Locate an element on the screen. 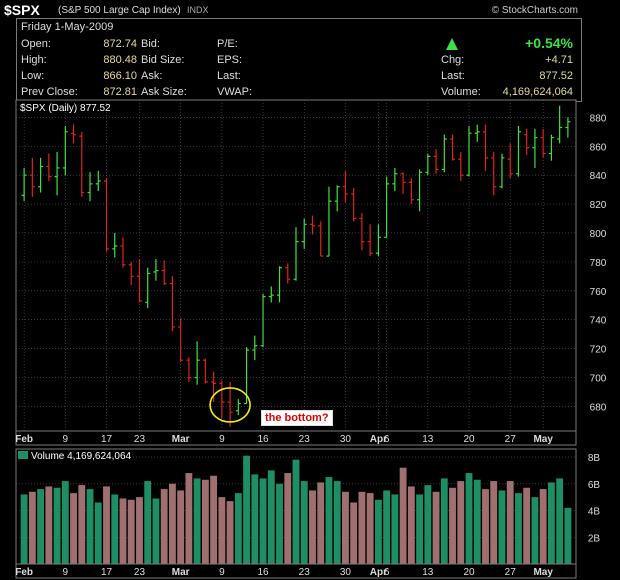  exchange-label: INDX is located at coordinates (198, 10).